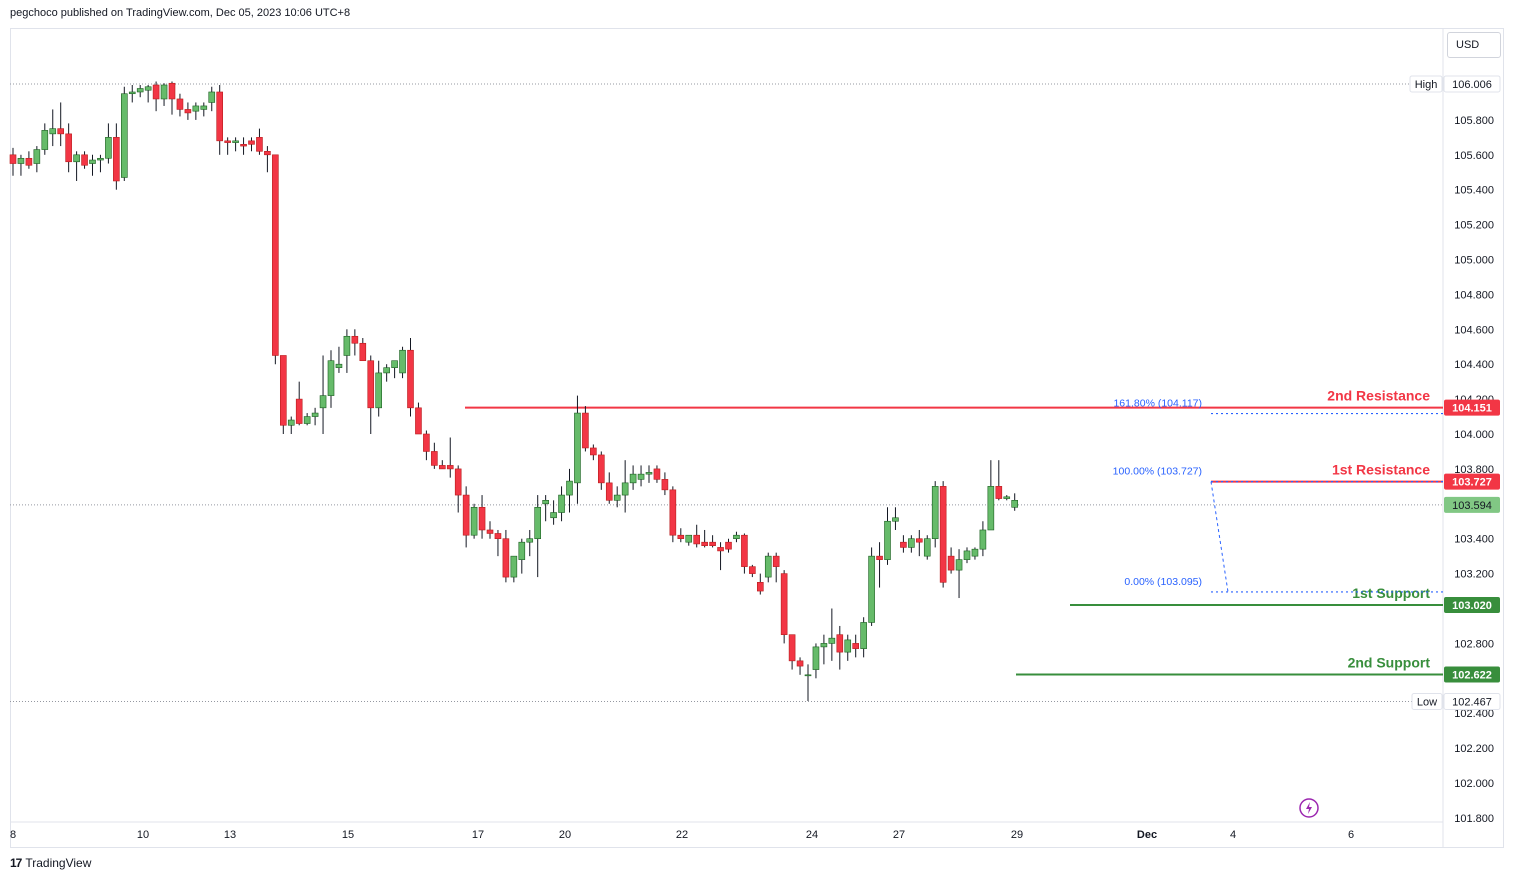  I want to click on price-tag-label: 103.020, so click(1472, 606).